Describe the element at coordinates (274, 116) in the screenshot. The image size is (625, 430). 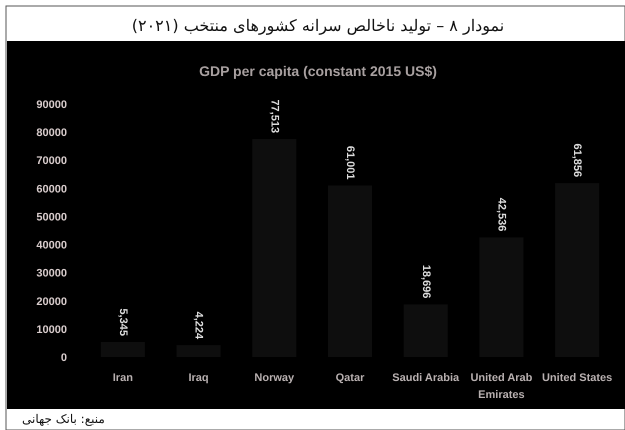
I see `data-label: 77,513` at that location.